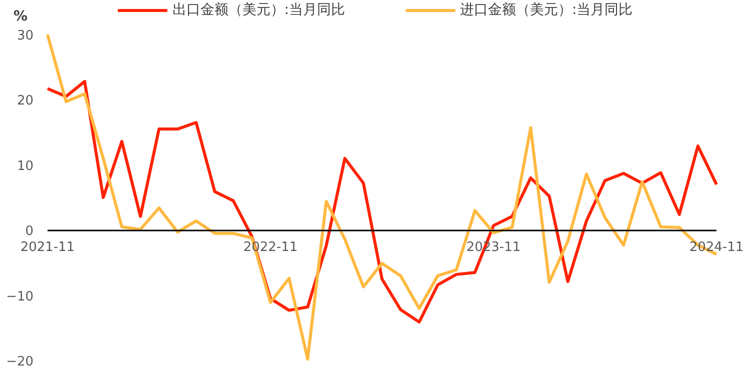  Describe the element at coordinates (20, 362) in the screenshot. I see `y-tick-label: −20` at that location.